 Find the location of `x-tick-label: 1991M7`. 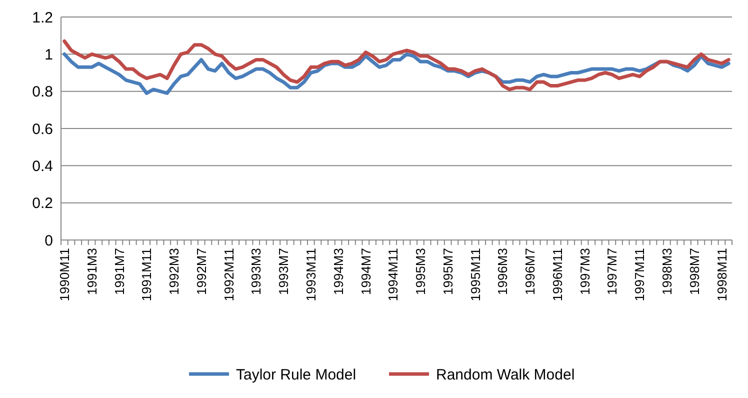

x-tick-label: 1991M7 is located at coordinates (119, 271).